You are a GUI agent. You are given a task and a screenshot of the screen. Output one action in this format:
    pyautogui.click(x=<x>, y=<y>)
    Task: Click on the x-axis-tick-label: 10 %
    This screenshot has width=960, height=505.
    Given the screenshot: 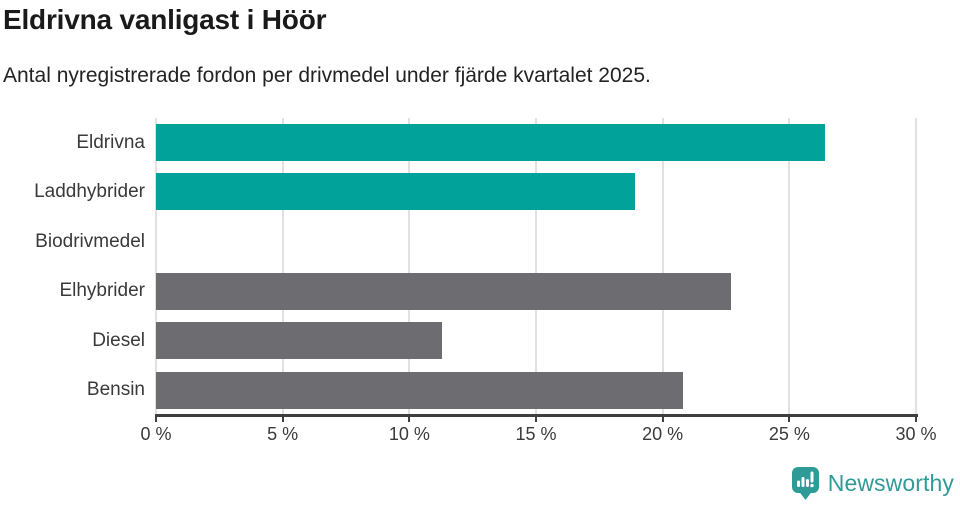 What is the action you would take?
    pyautogui.click(x=409, y=434)
    